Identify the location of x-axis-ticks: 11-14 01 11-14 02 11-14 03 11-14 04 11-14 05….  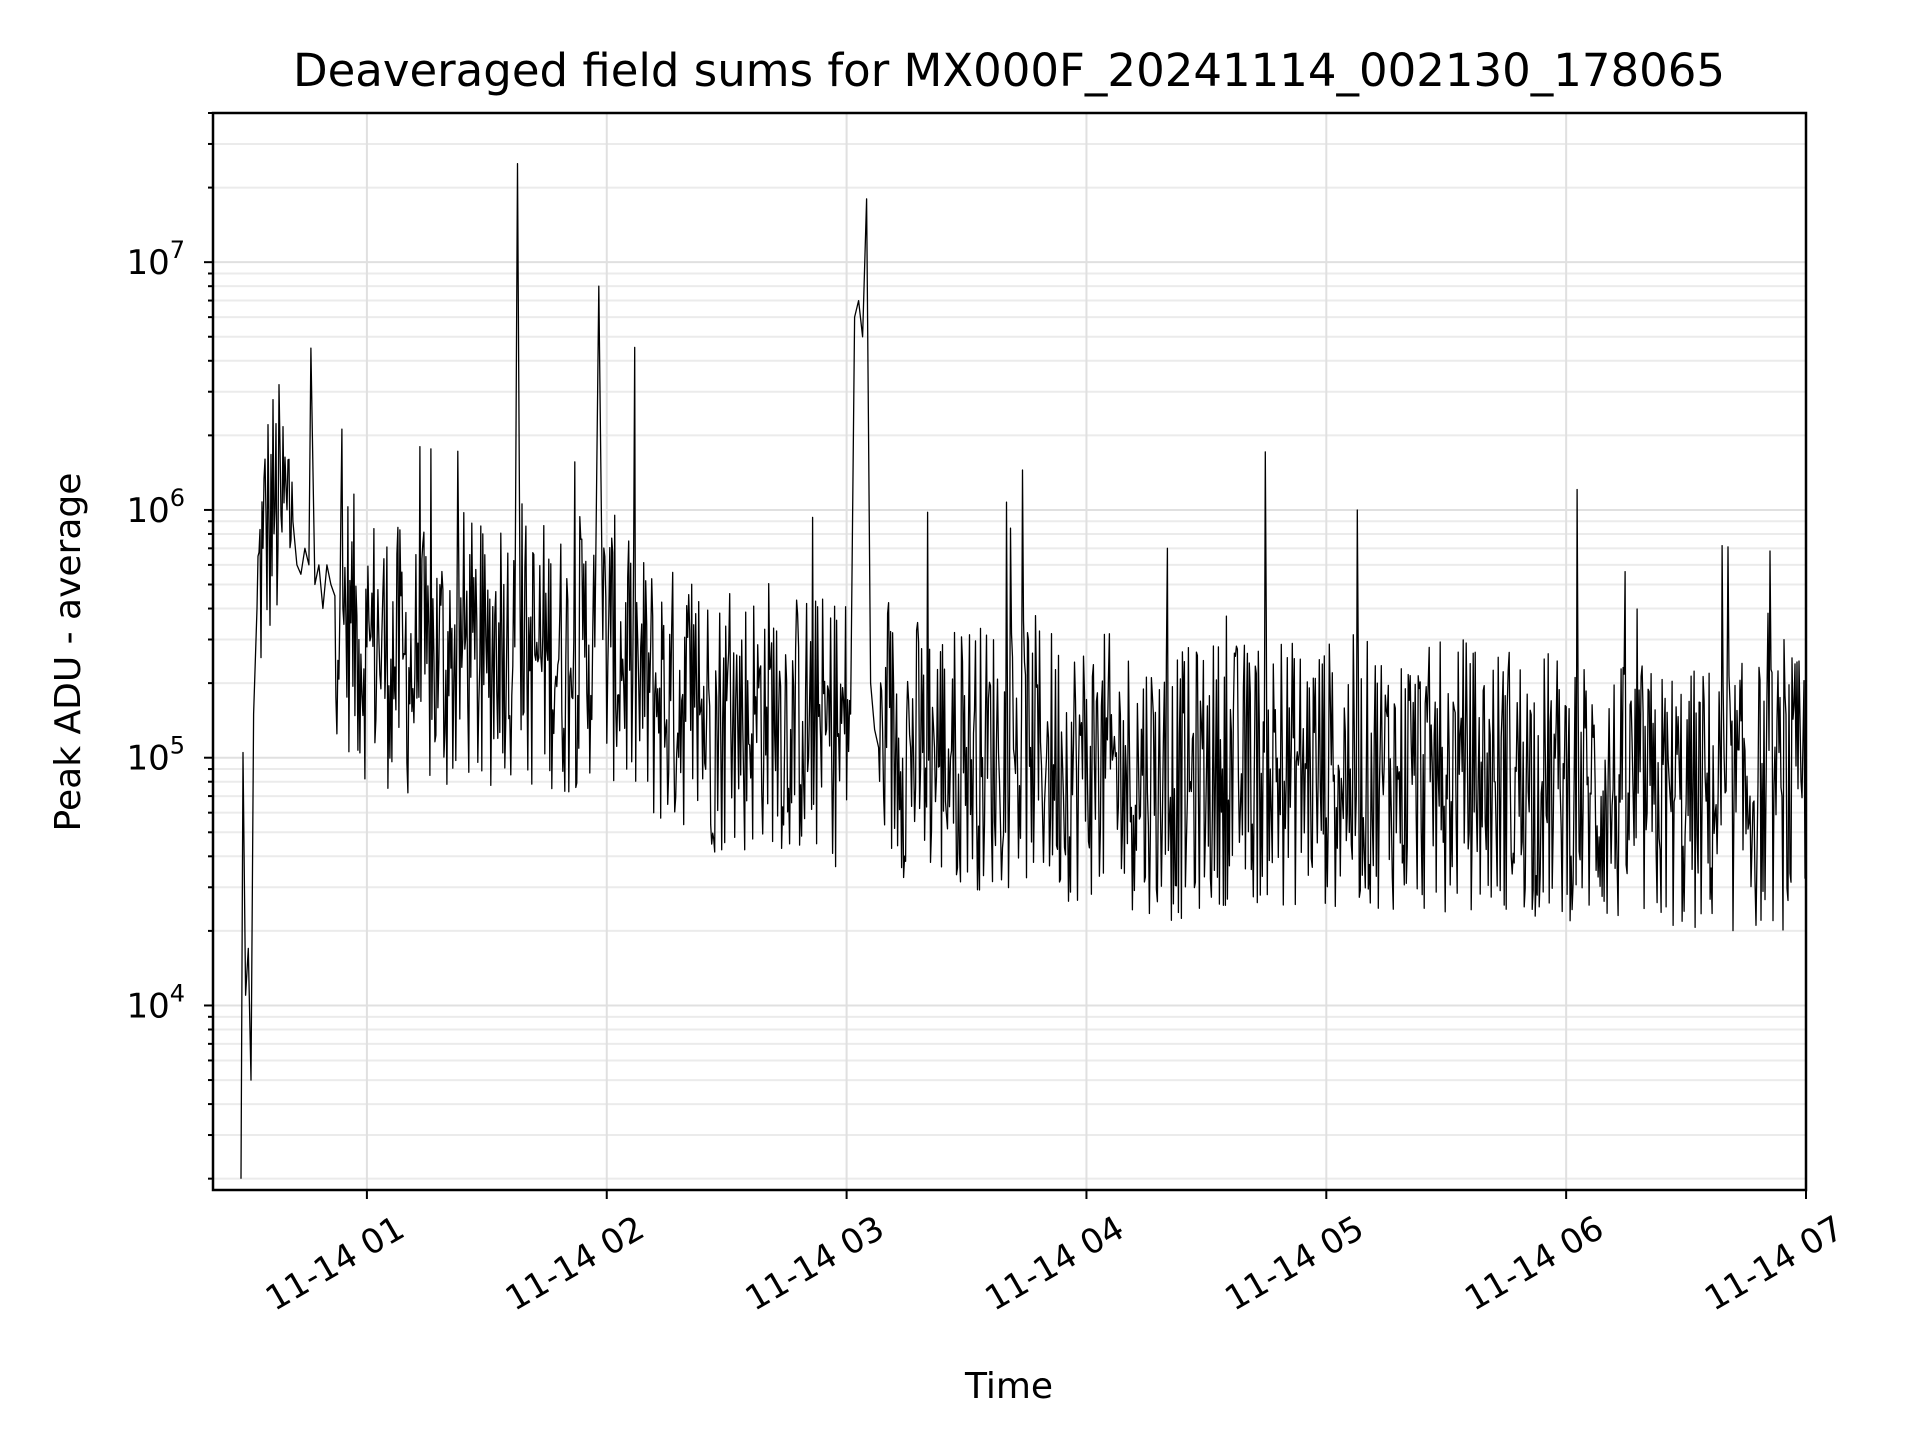
(1055, 1254).